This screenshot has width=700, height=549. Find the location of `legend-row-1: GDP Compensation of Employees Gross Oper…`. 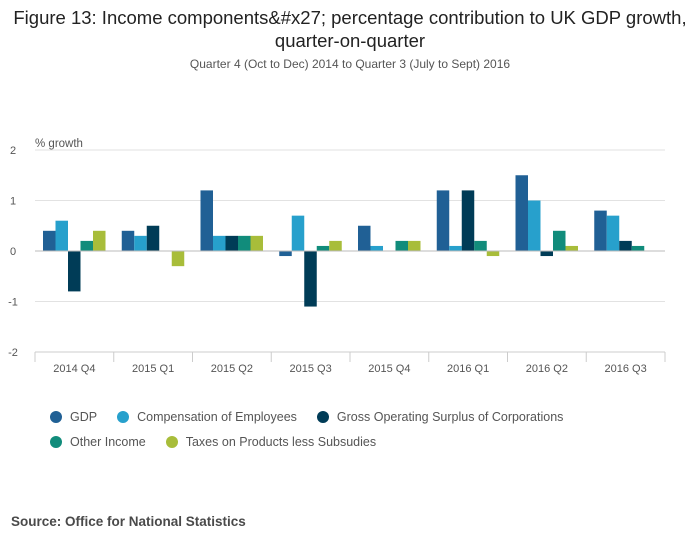

legend-row-1: GDP Compensation of Employees Gross Oper… is located at coordinates (350, 416).